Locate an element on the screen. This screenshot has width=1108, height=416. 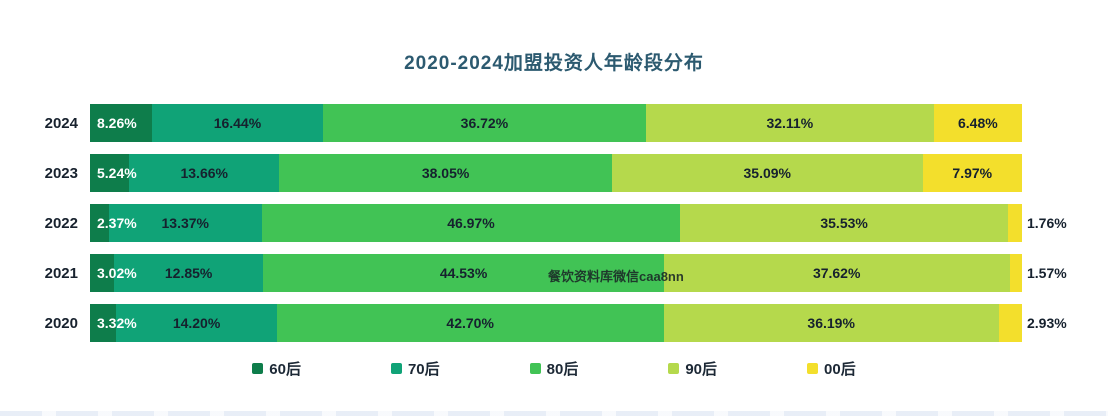
legend-label: 00后 is located at coordinates (840, 369).